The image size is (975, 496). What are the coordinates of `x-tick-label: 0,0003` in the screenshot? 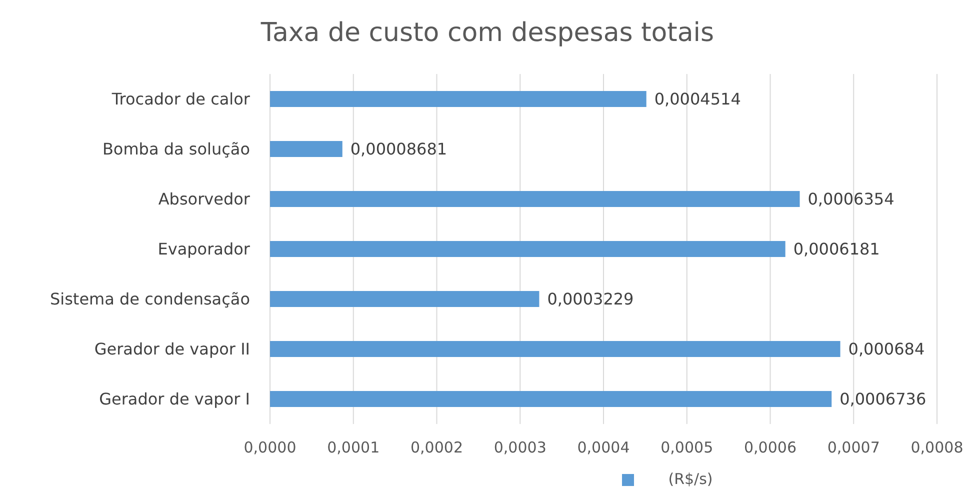 It's located at (520, 447).